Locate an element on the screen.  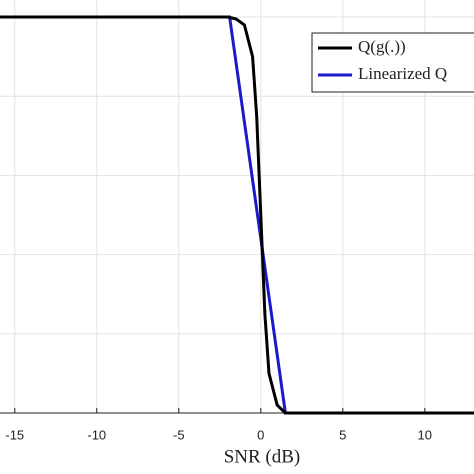
x-tick-label: -5 is located at coordinates (179, 434).